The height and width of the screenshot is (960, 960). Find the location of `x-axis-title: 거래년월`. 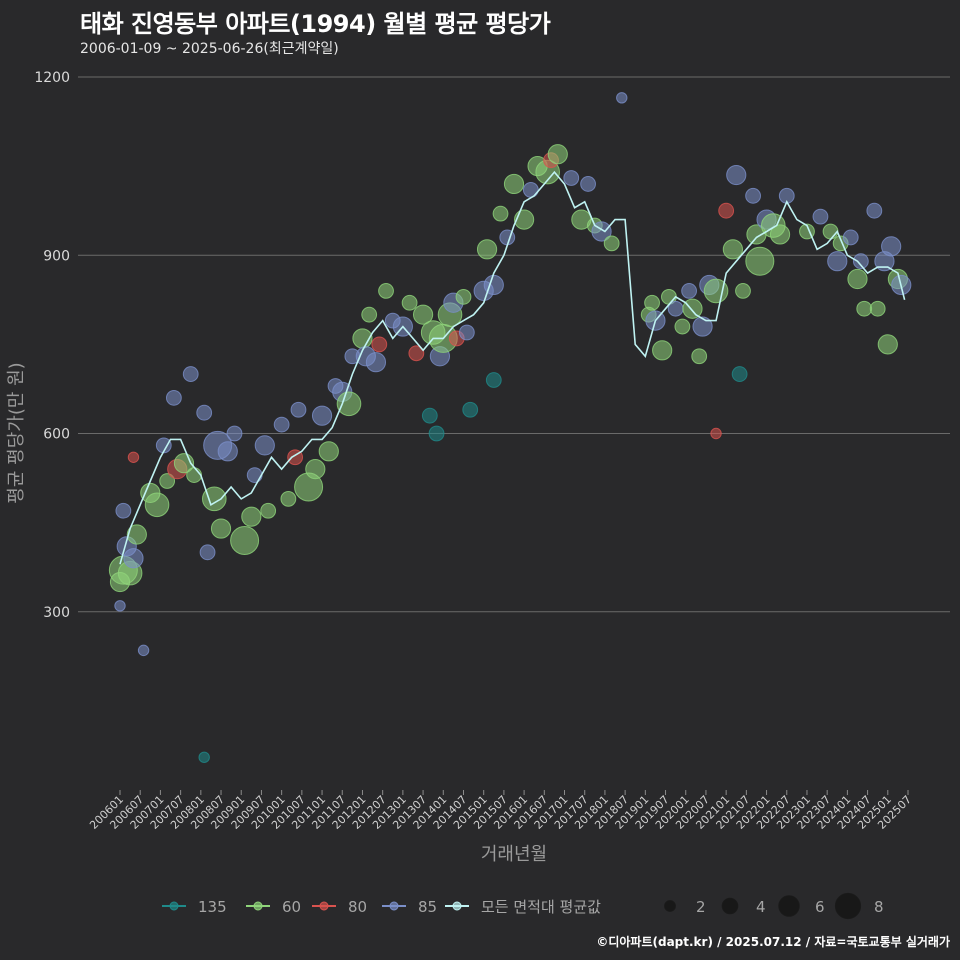

x-axis-title: 거래년월 is located at coordinates (514, 854).